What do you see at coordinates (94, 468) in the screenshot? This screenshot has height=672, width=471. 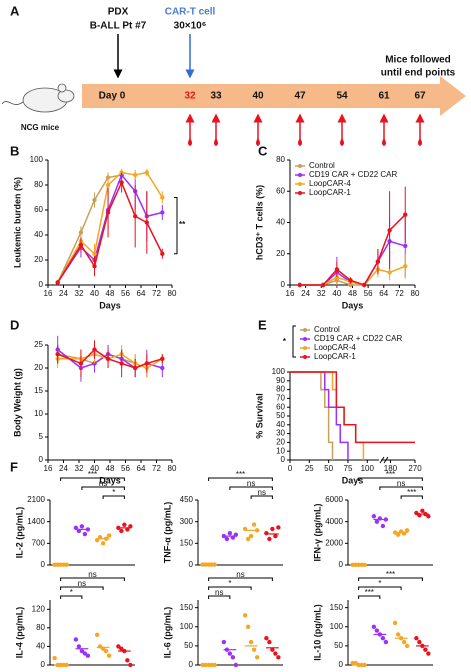 I see `x-tick-label: 40` at bounding box center [94, 468].